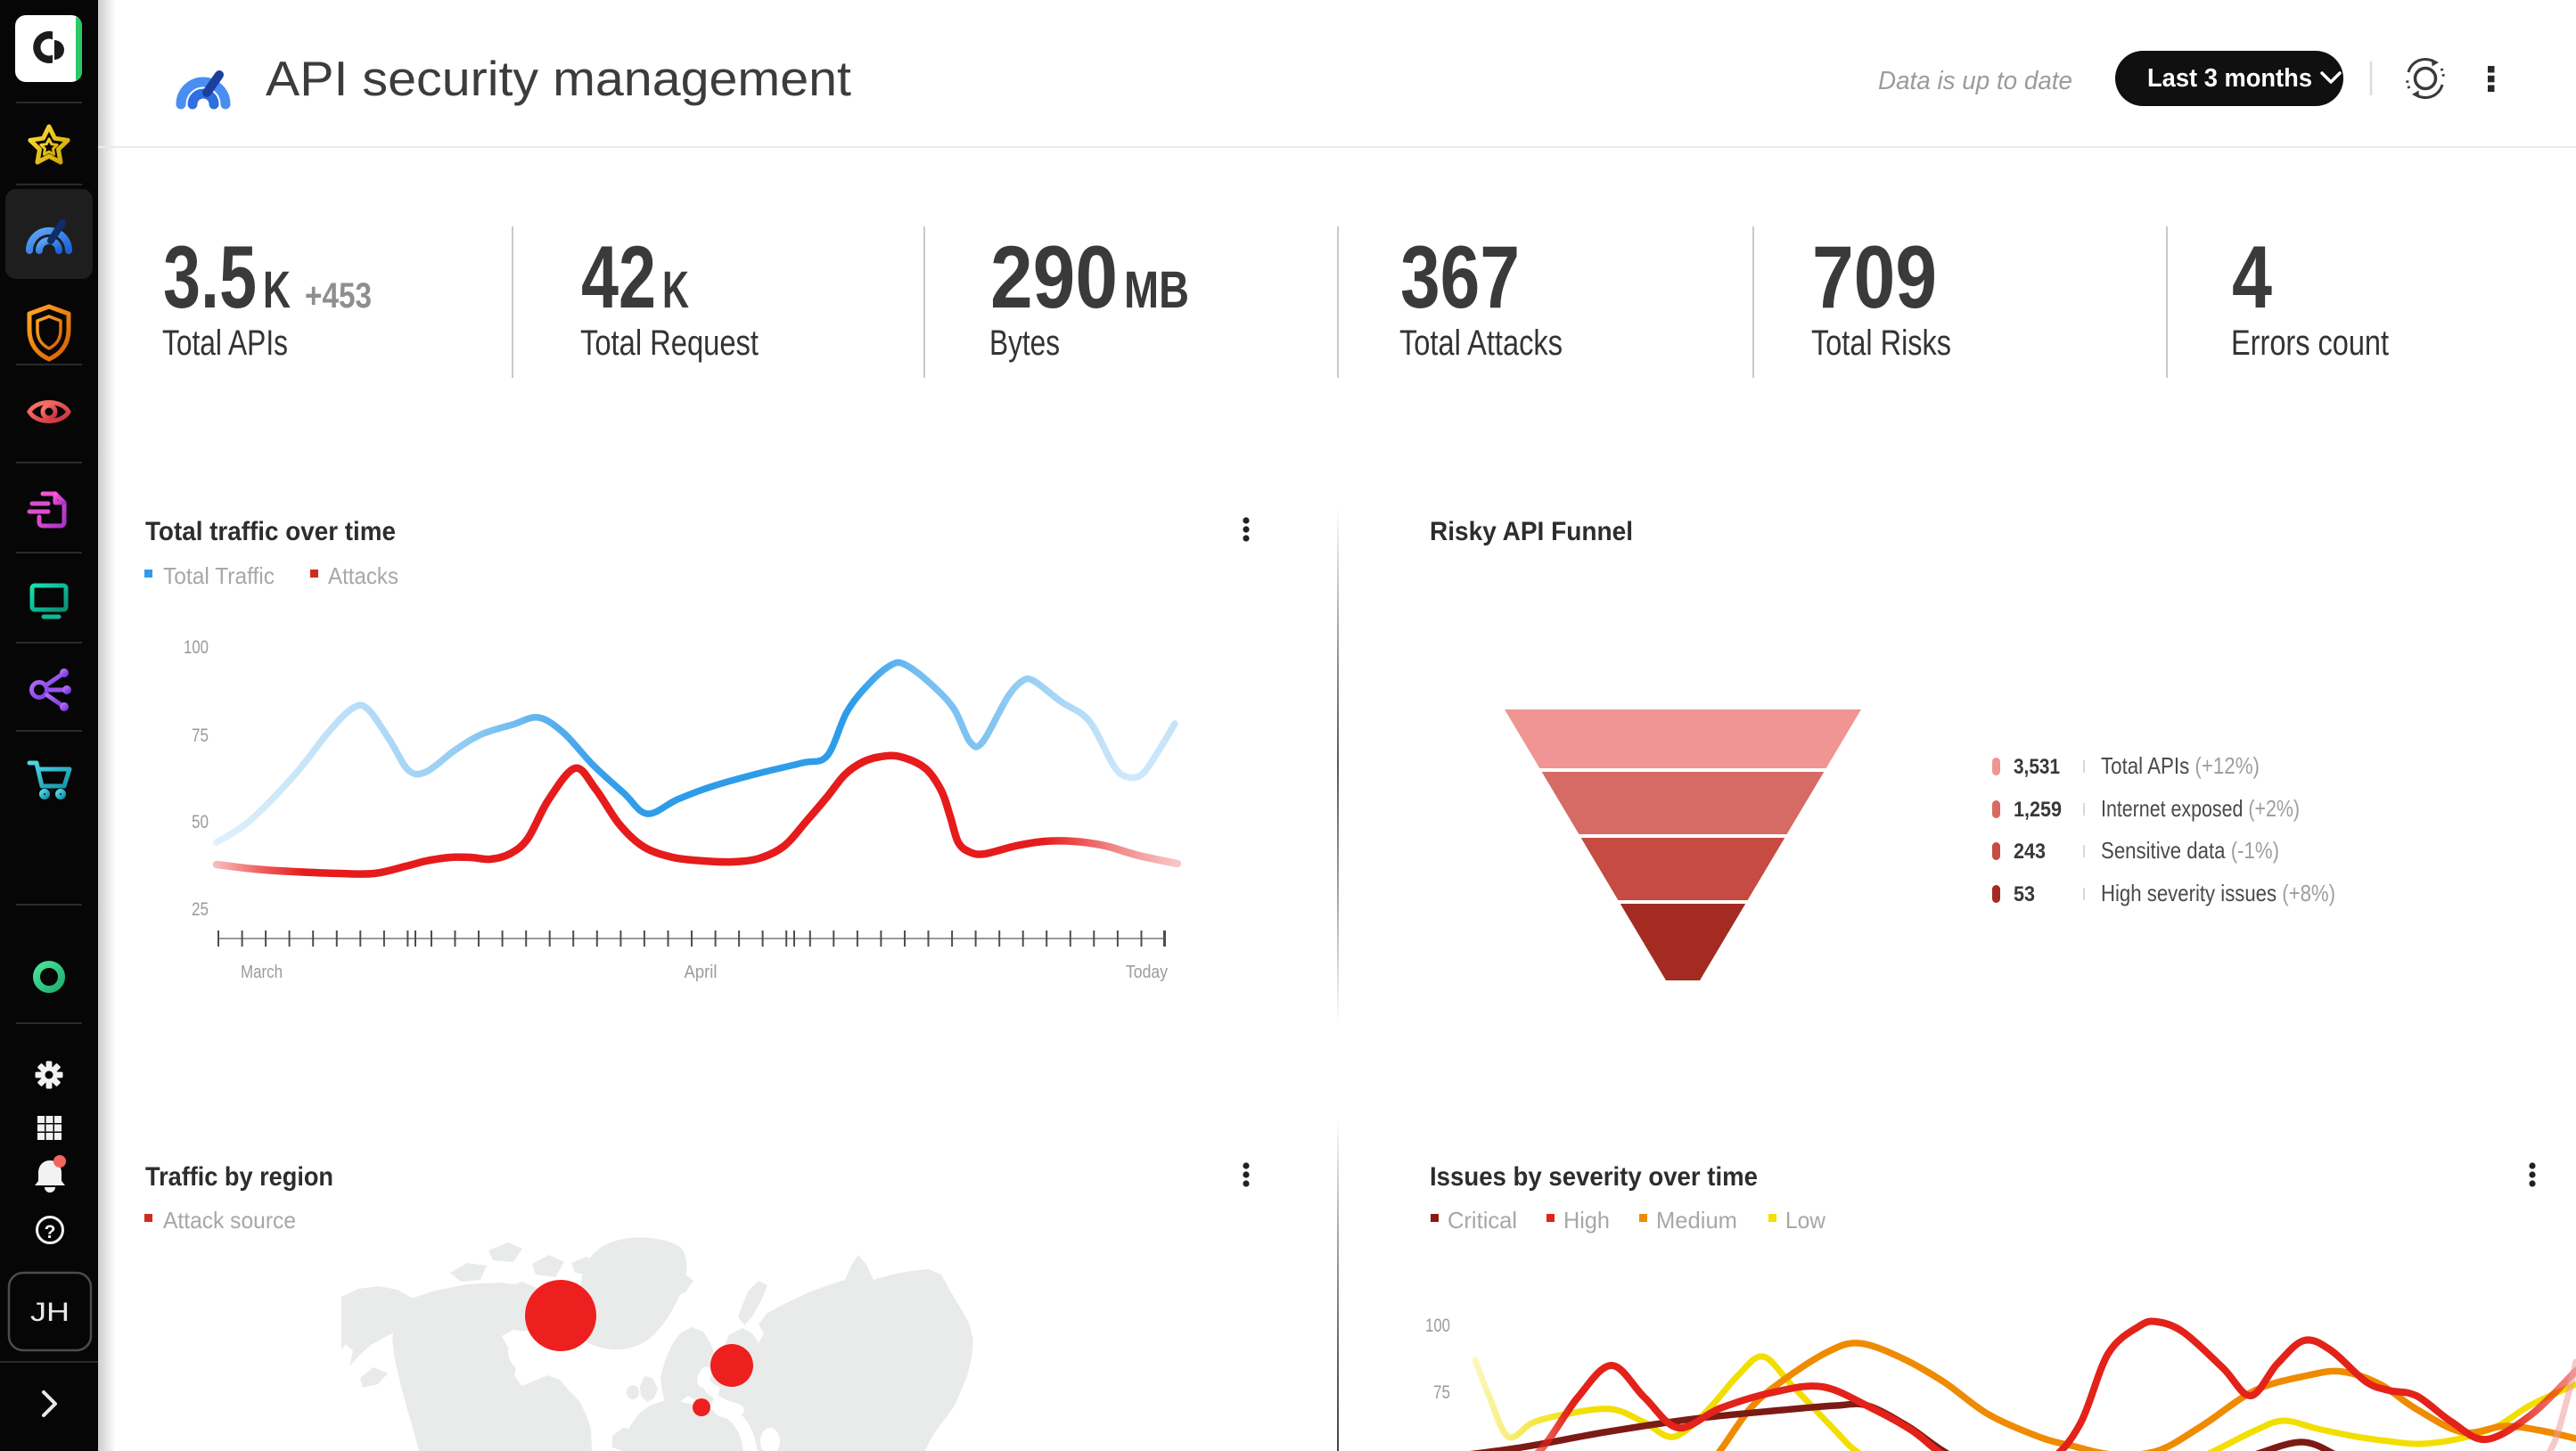 Image resolution: width=2576 pixels, height=1451 pixels. I want to click on svg-text: 3,531, so click(2037, 767).